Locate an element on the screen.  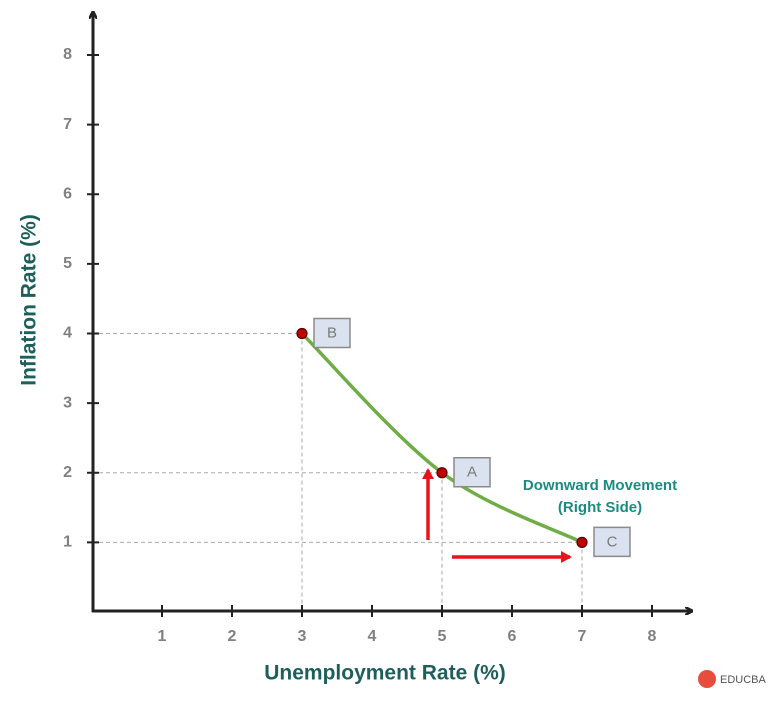
y-tick-label: 6 is located at coordinates (67, 193).